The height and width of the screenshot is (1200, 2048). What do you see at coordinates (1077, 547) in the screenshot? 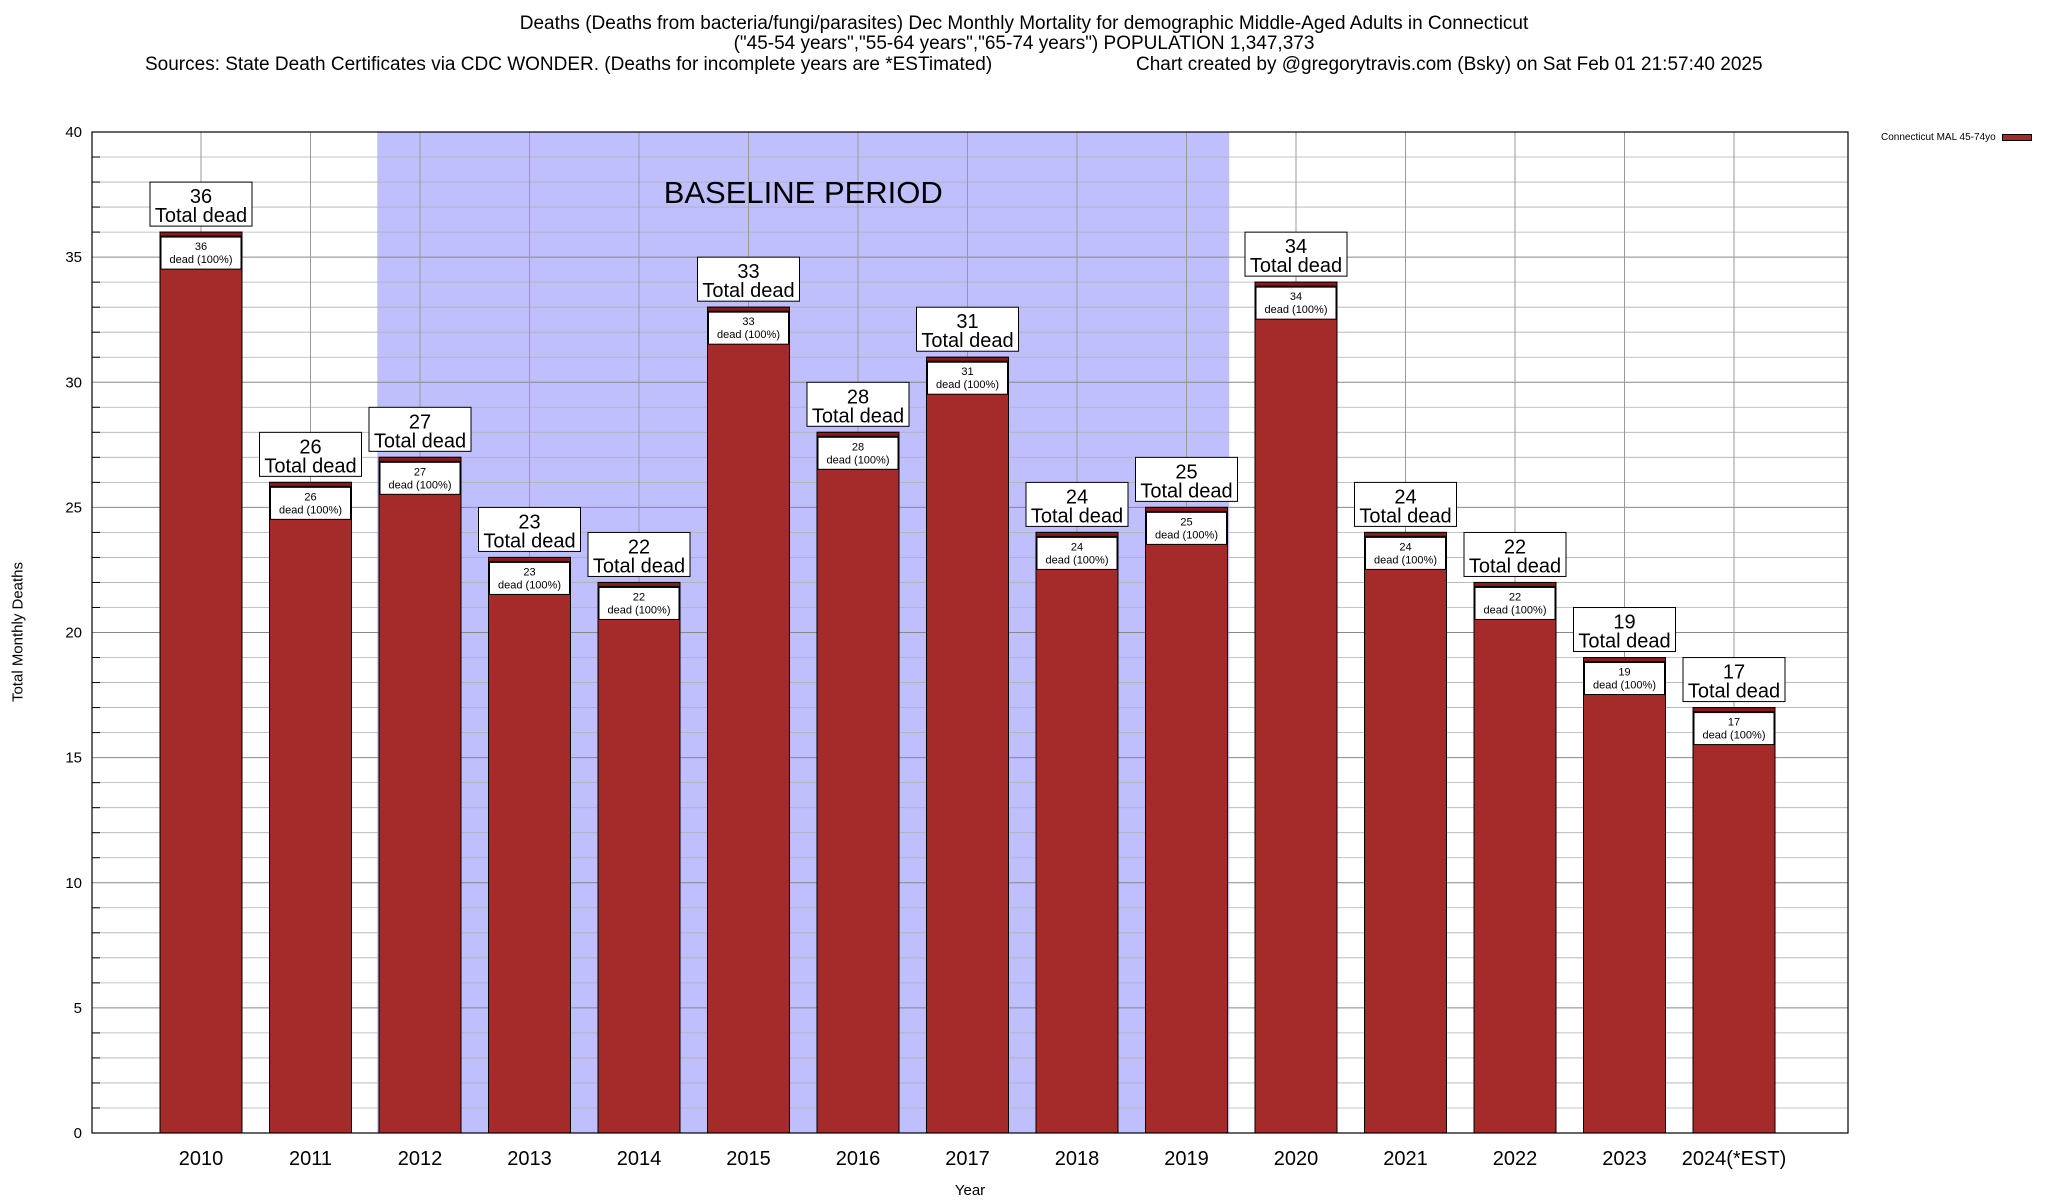
I see `inner-label-value: 24` at bounding box center [1077, 547].